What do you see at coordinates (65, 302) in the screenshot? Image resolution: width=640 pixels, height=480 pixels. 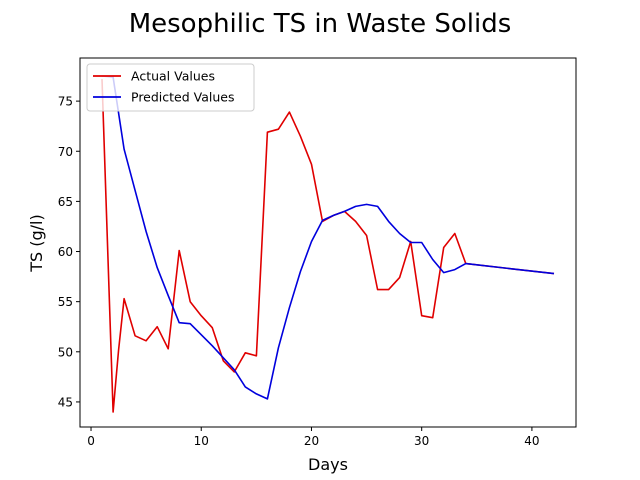 I see `y-tick-label: 55` at bounding box center [65, 302].